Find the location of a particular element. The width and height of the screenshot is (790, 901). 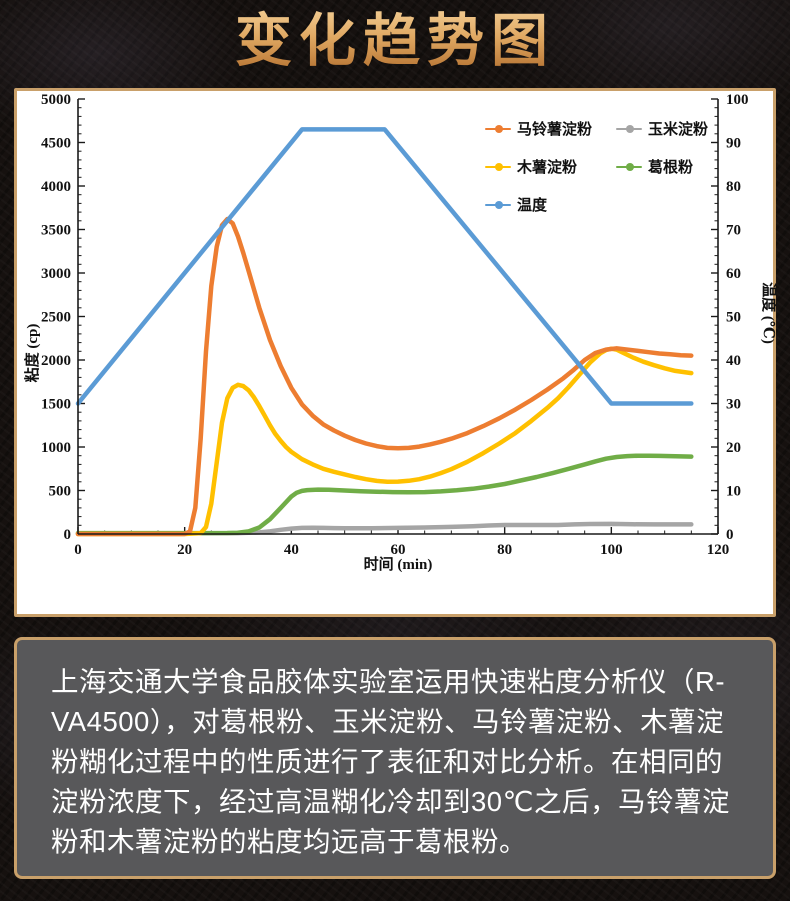

svg-text: 120 is located at coordinates (718, 550).